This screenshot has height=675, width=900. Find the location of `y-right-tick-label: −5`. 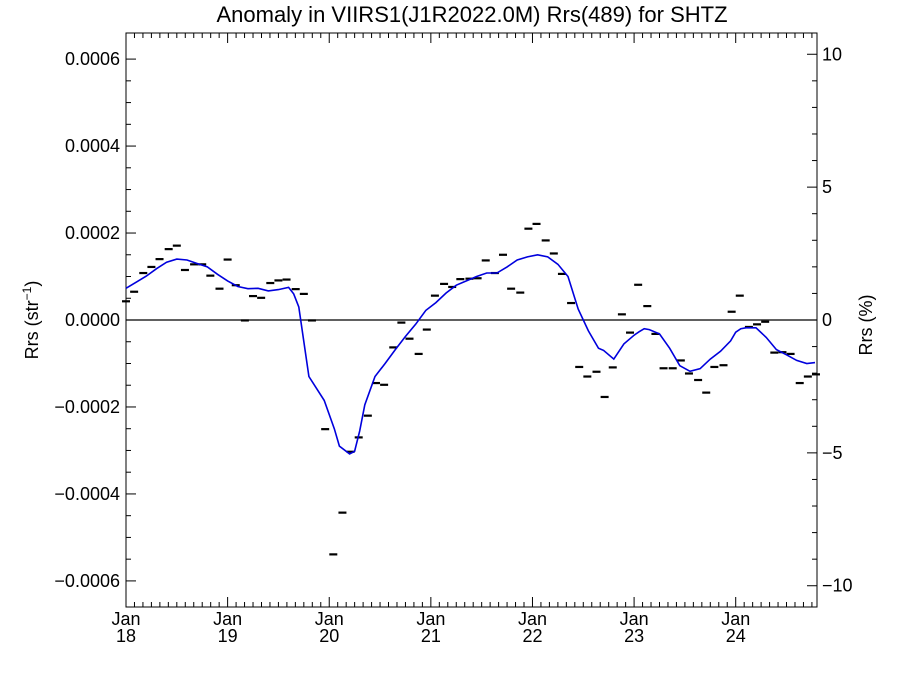

y-right-tick-label: −5 is located at coordinates (832, 453).